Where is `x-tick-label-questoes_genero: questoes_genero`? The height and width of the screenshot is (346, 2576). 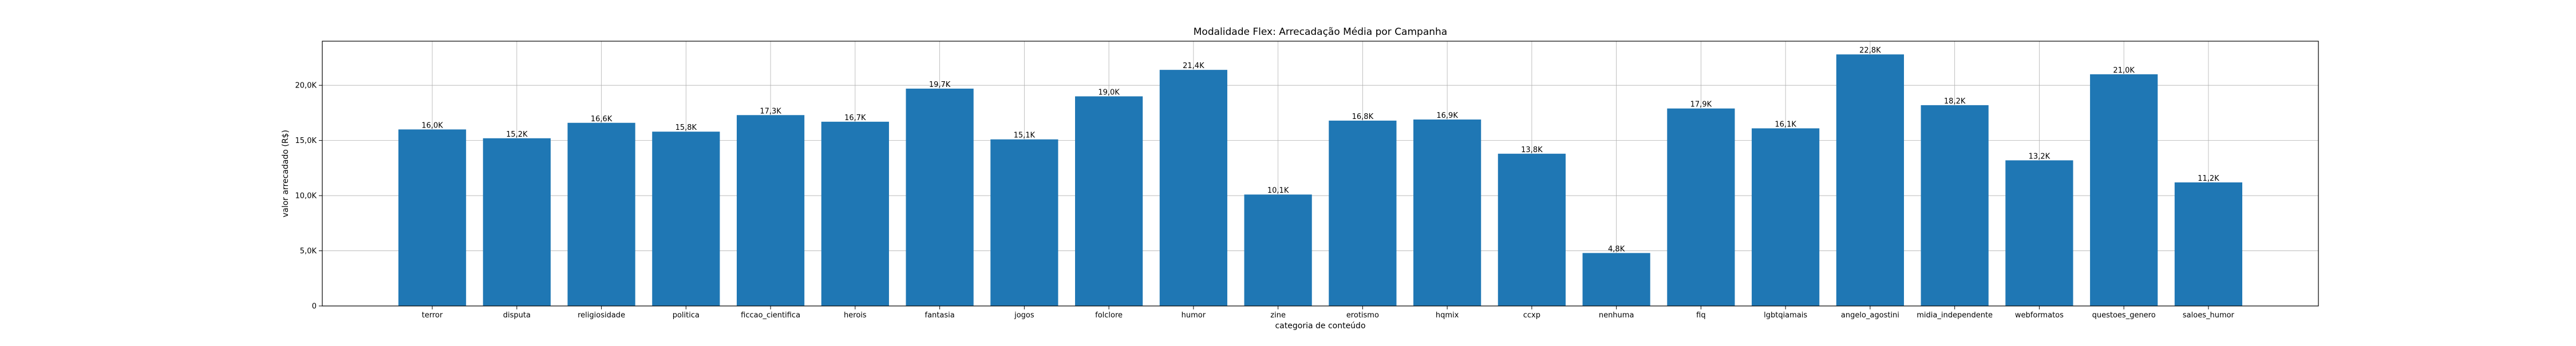 x-tick-label-questoes_genero: questoes_genero is located at coordinates (2124, 316).